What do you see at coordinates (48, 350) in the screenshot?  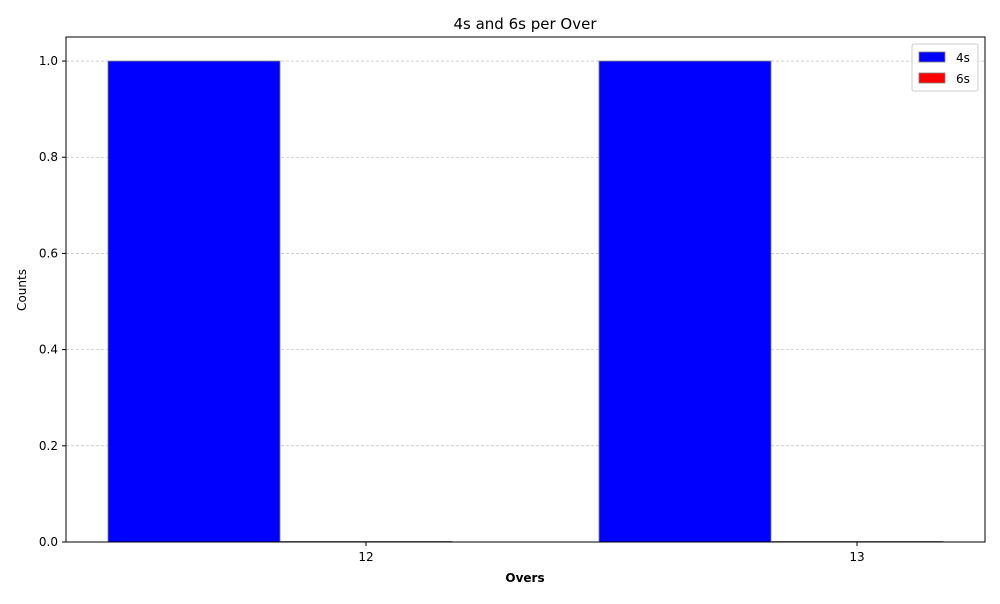 I see `y-tick-label: 0.4` at bounding box center [48, 350].